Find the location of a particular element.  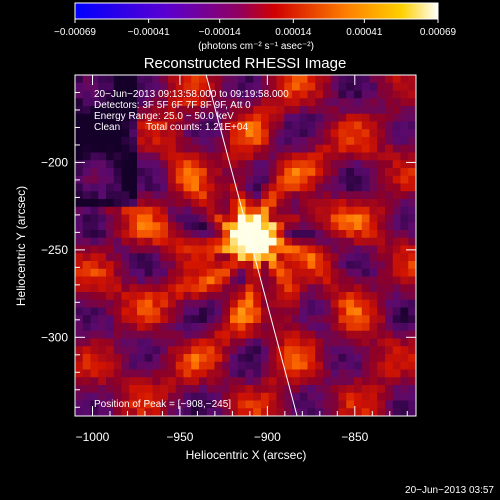

time-range-text: 20−Jun−2013 09:13:58.000 to 09:19:58.000 is located at coordinates (191, 94).